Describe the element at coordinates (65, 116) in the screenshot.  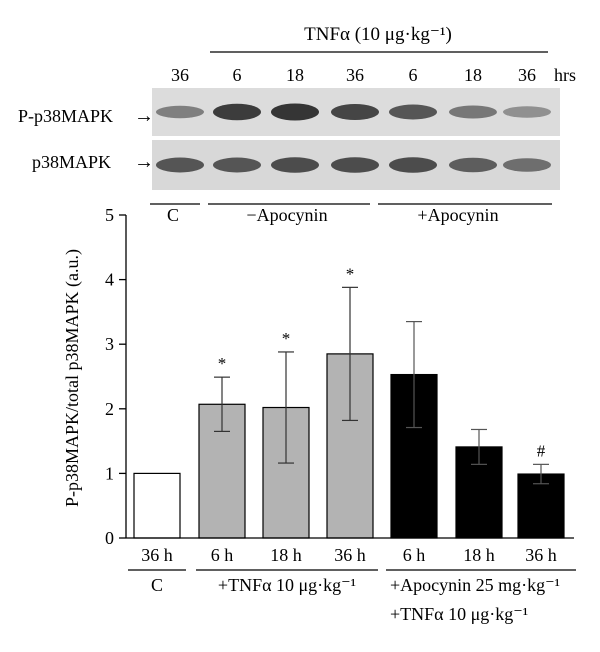
I see `blot-row-label-phospho: P-p38MAPK` at that location.